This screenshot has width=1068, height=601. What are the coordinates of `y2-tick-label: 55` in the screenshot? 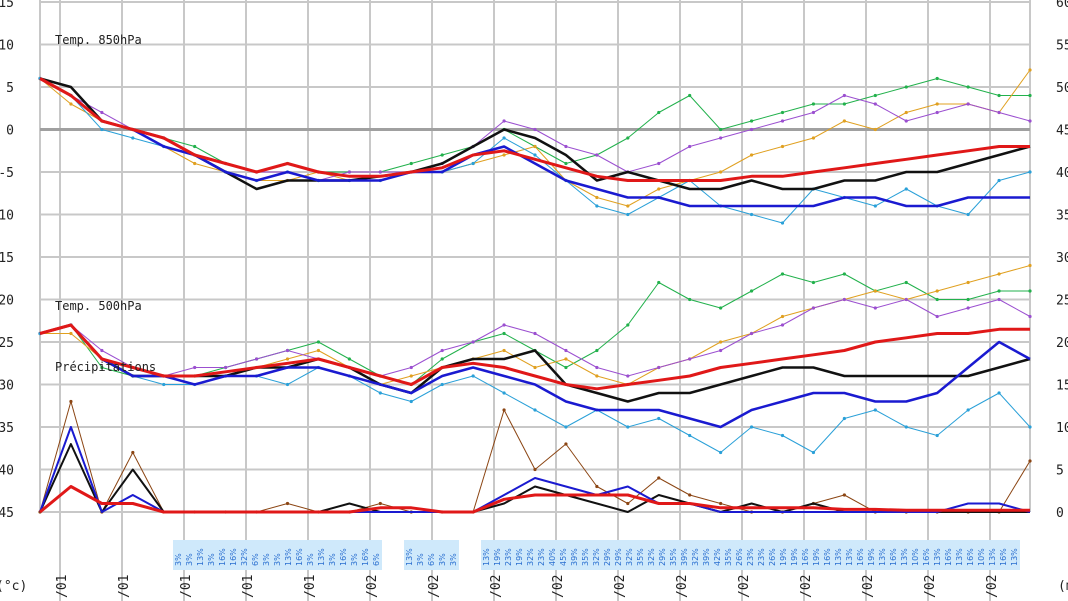 It's located at (1062, 46).